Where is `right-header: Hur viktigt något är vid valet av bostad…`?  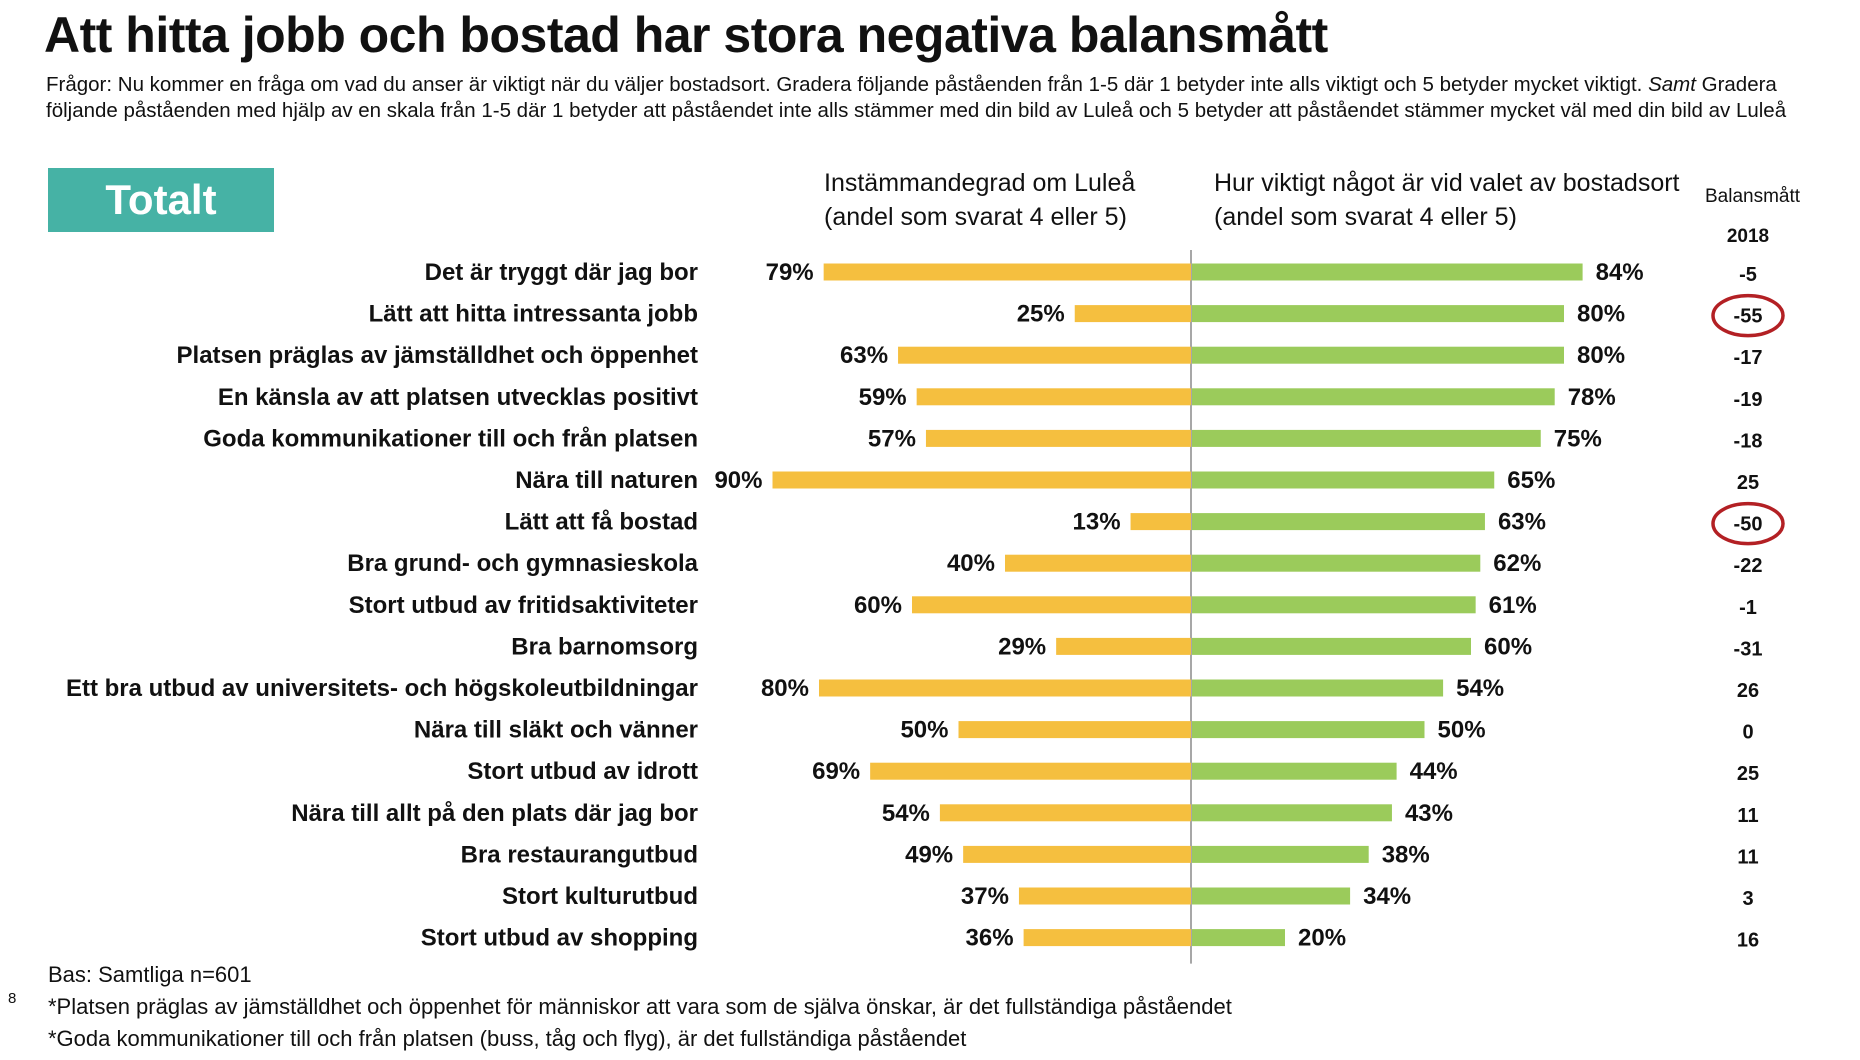 right-header: Hur viktigt något är vid valet av bostad… is located at coordinates (1447, 200).